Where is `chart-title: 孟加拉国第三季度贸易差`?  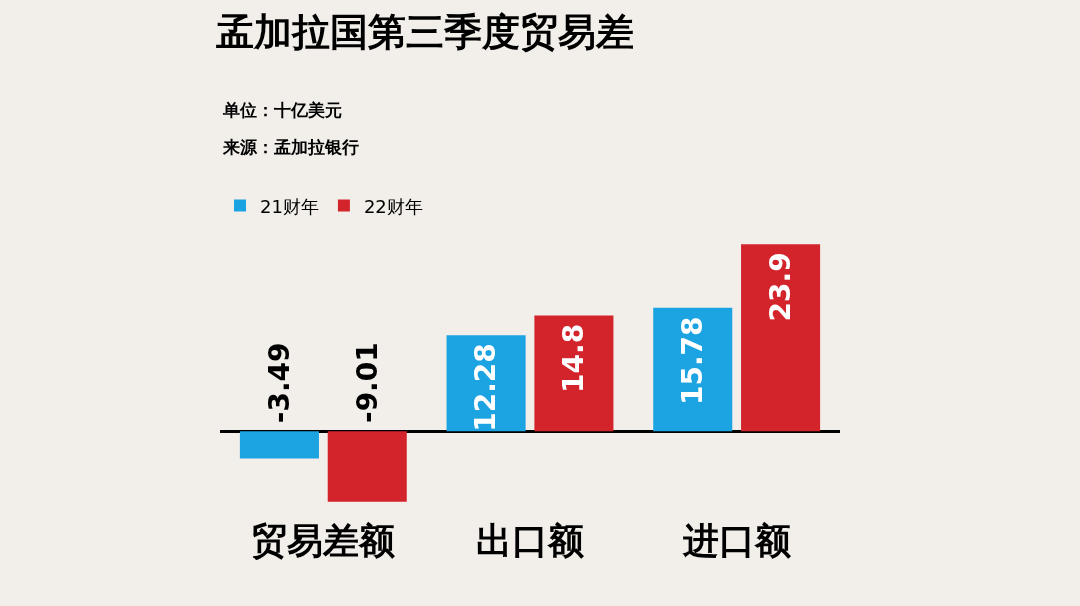
chart-title: 孟加拉国第三季度贸易差 is located at coordinates (424, 31).